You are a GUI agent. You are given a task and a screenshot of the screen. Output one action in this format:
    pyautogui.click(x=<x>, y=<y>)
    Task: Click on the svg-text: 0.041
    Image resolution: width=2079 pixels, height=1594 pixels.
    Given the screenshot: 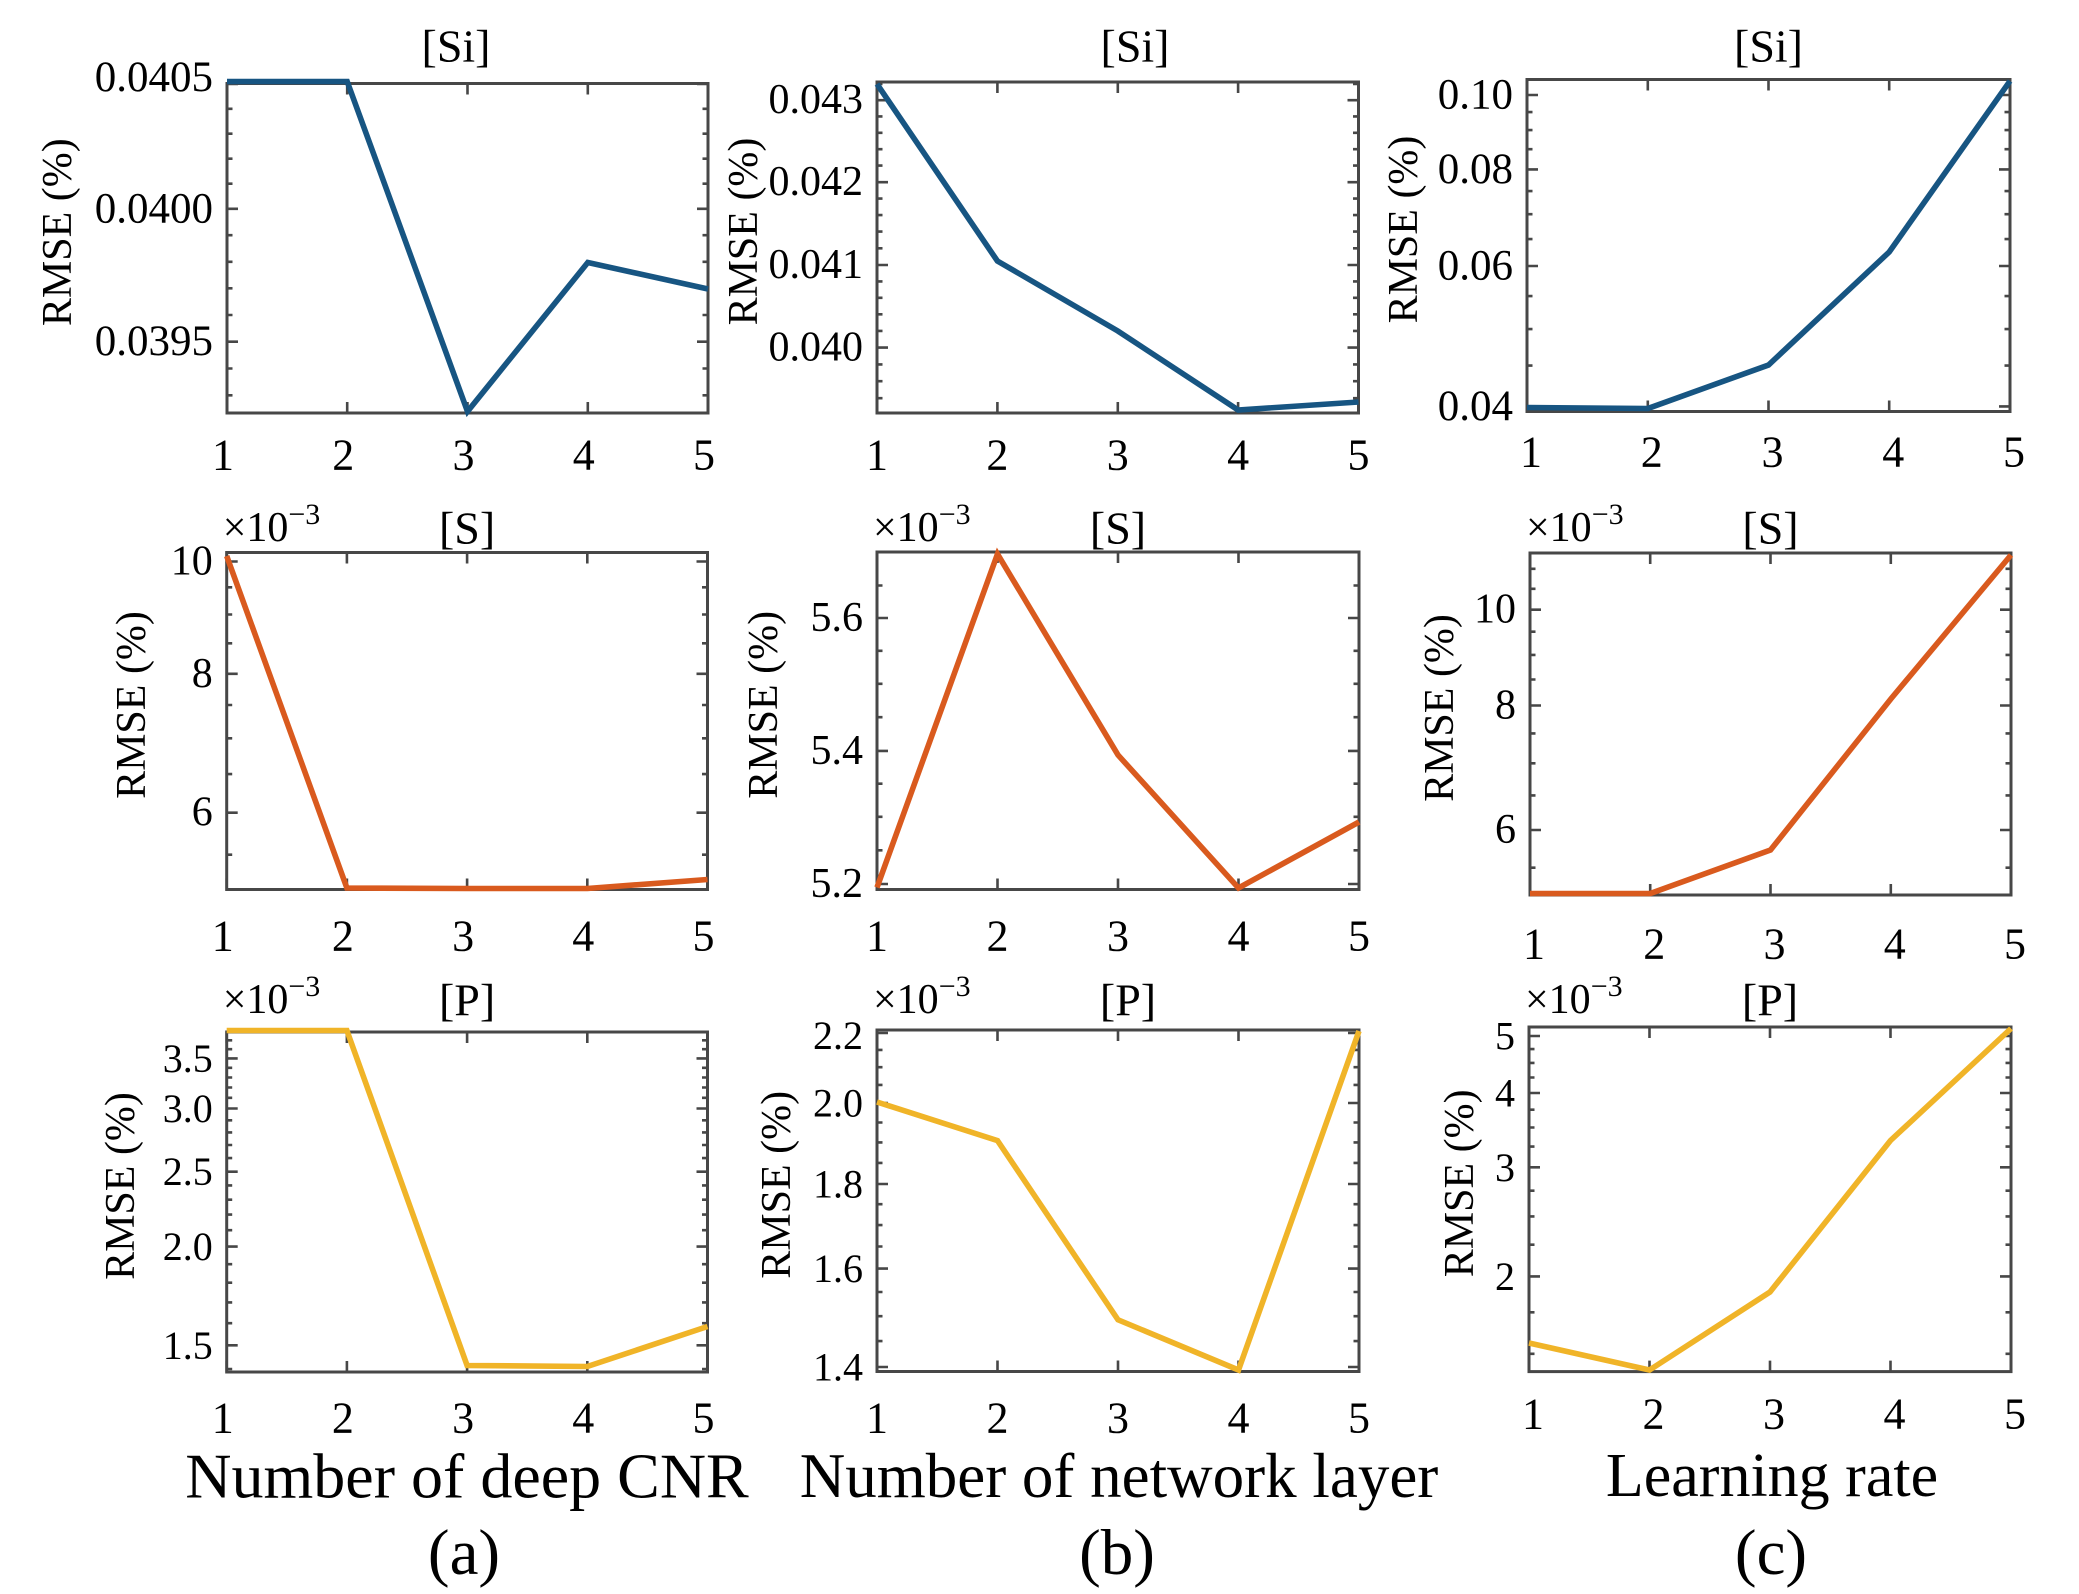 What is the action you would take?
    pyautogui.click(x=816, y=265)
    